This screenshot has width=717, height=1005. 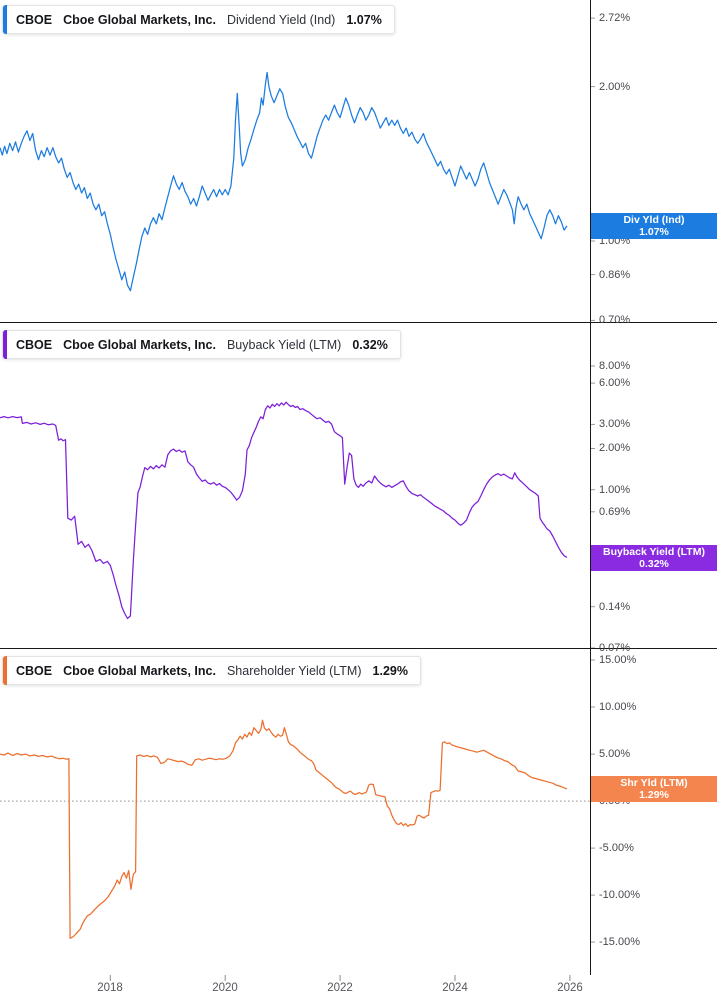 I want to click on last-value-badge-buyback-yield: Buyback Yield (LTM) 0.32%, so click(x=654, y=558).